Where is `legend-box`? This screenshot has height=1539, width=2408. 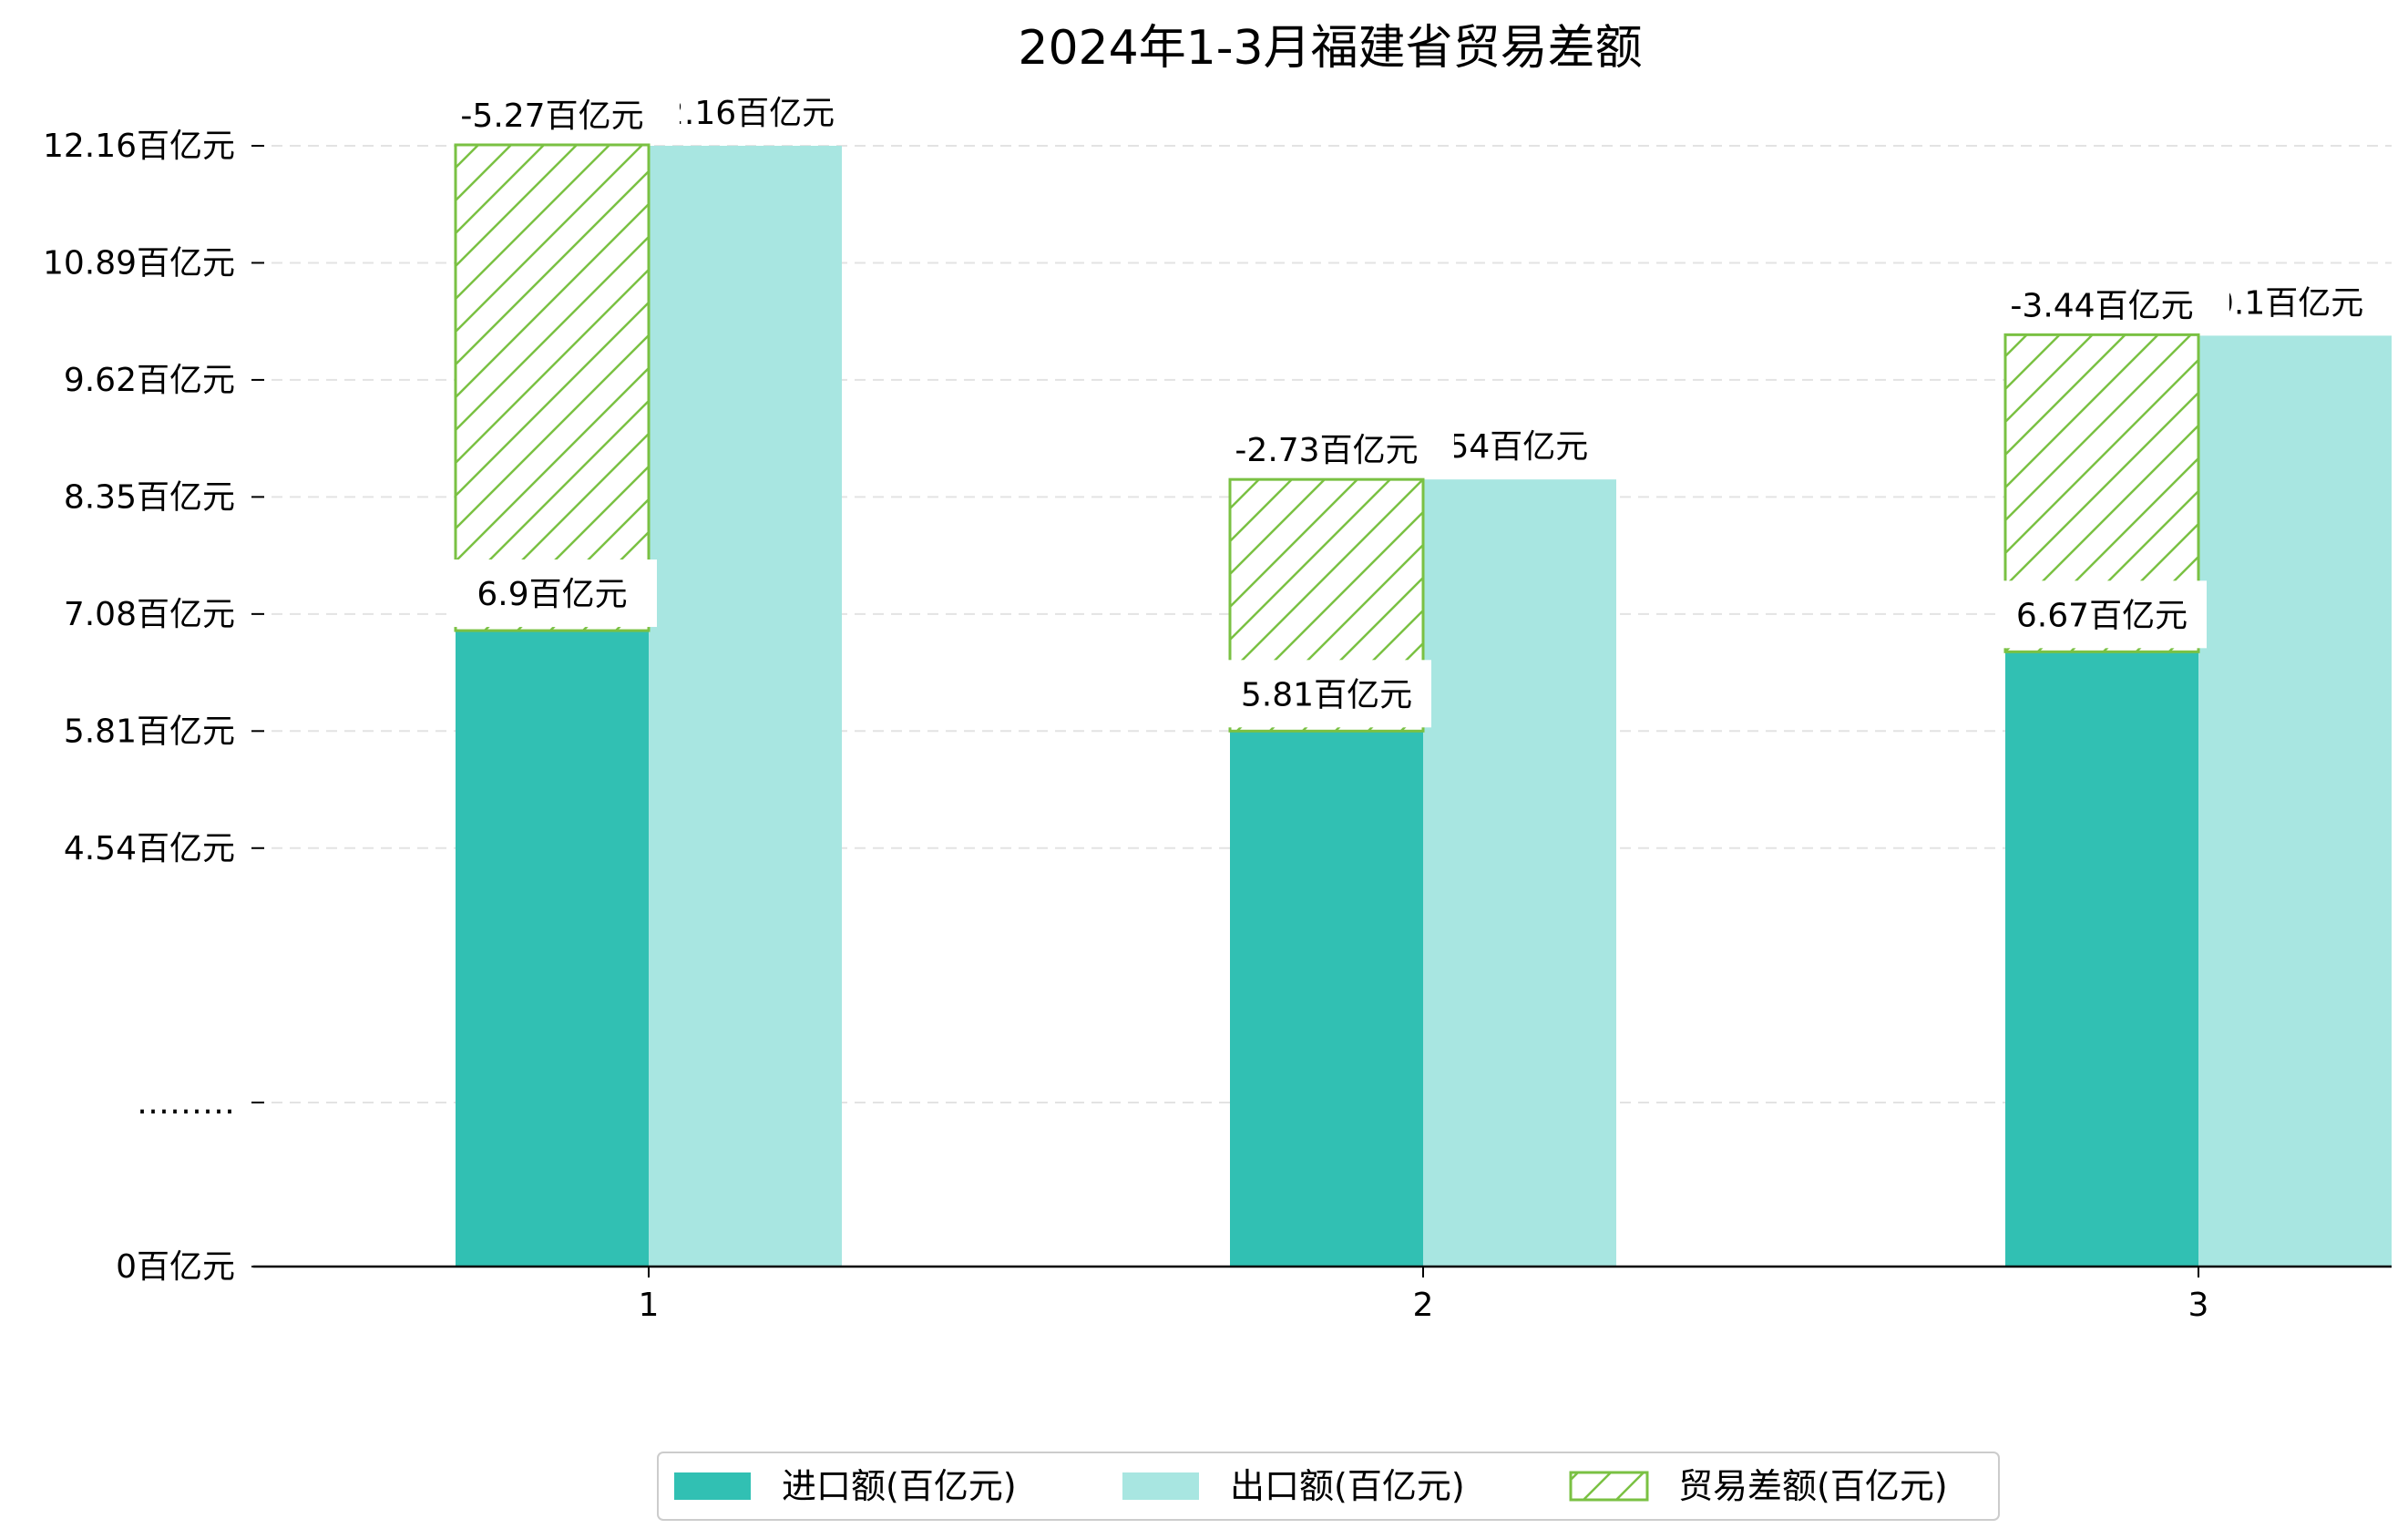
legend-box is located at coordinates (1328, 1486).